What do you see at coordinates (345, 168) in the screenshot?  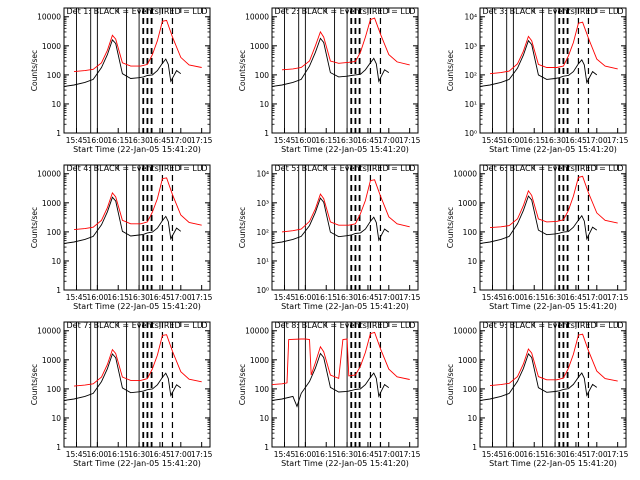 I see `panel-title: Det 5: BLACK = Events, RED = LLD` at bounding box center [345, 168].